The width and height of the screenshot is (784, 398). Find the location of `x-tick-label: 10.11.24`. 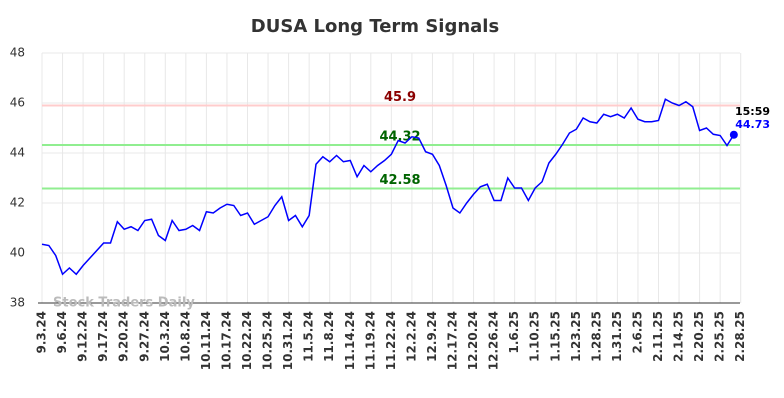

x-tick-label: 10.11.24 is located at coordinates (206, 340).